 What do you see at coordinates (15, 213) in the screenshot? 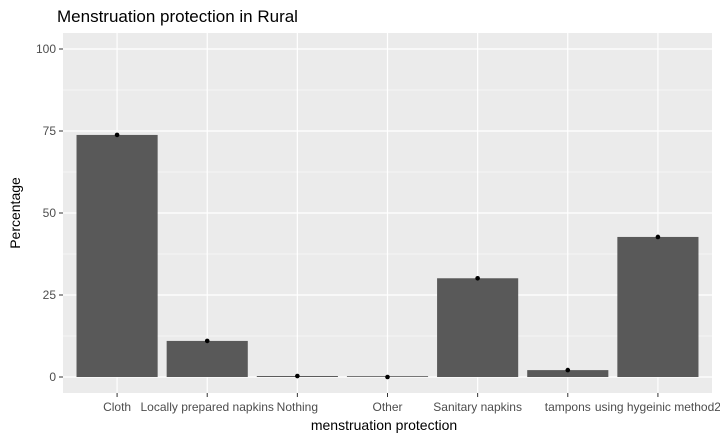
I see `y-axis-title: Percentage` at bounding box center [15, 213].